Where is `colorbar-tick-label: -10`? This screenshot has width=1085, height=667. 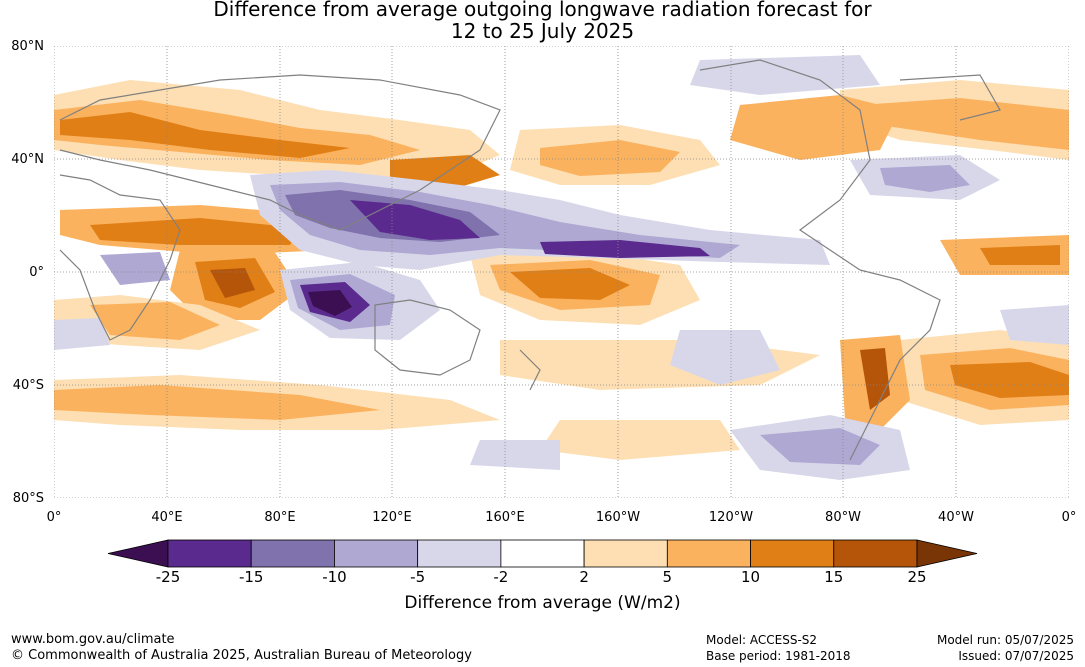
colorbar-tick-label: -10 is located at coordinates (334, 577).